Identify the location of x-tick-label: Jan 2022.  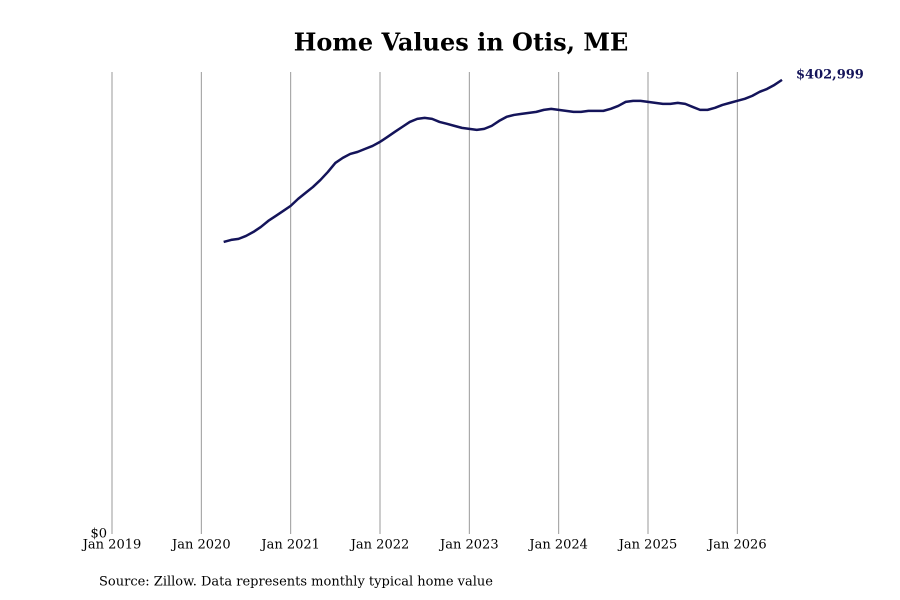
(379, 545).